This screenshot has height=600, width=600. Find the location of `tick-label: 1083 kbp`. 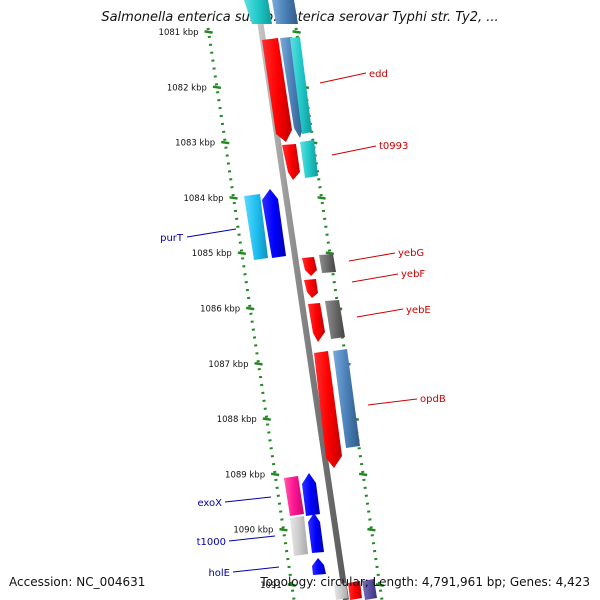

tick-label: 1083 kbp is located at coordinates (195, 144).